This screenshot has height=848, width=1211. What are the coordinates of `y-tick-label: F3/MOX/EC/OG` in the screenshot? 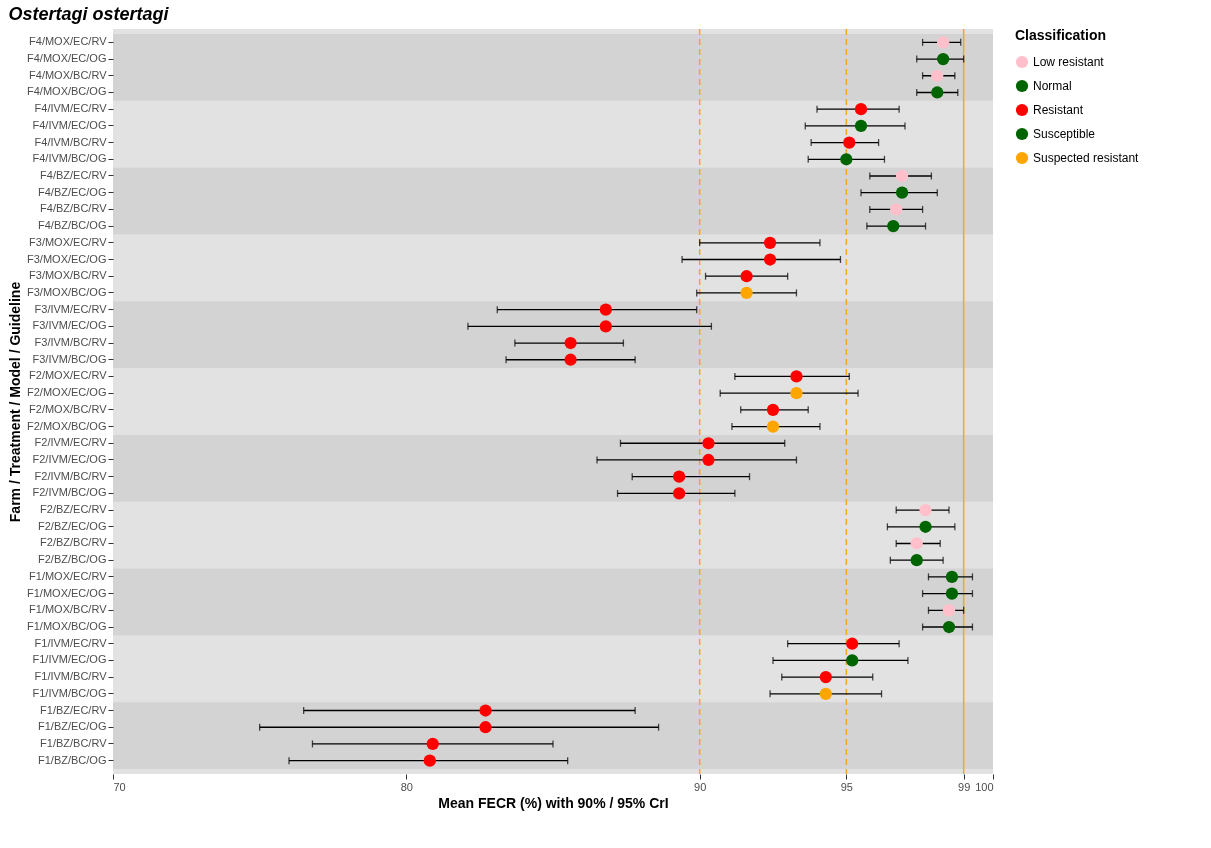 It's located at (67, 258).